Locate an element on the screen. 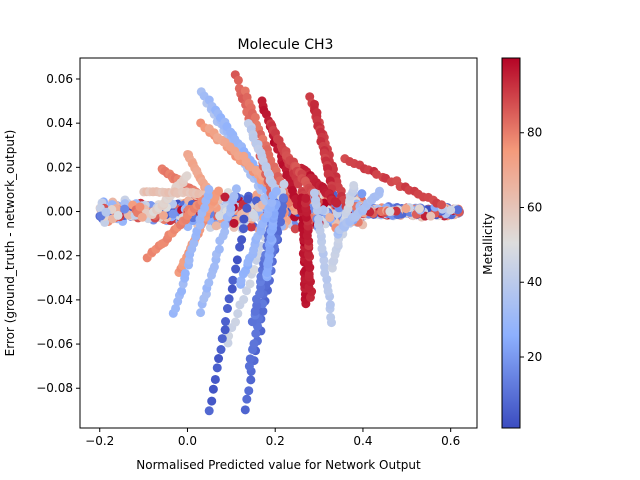  y-tick-label: 0.00 is located at coordinates (59, 212).